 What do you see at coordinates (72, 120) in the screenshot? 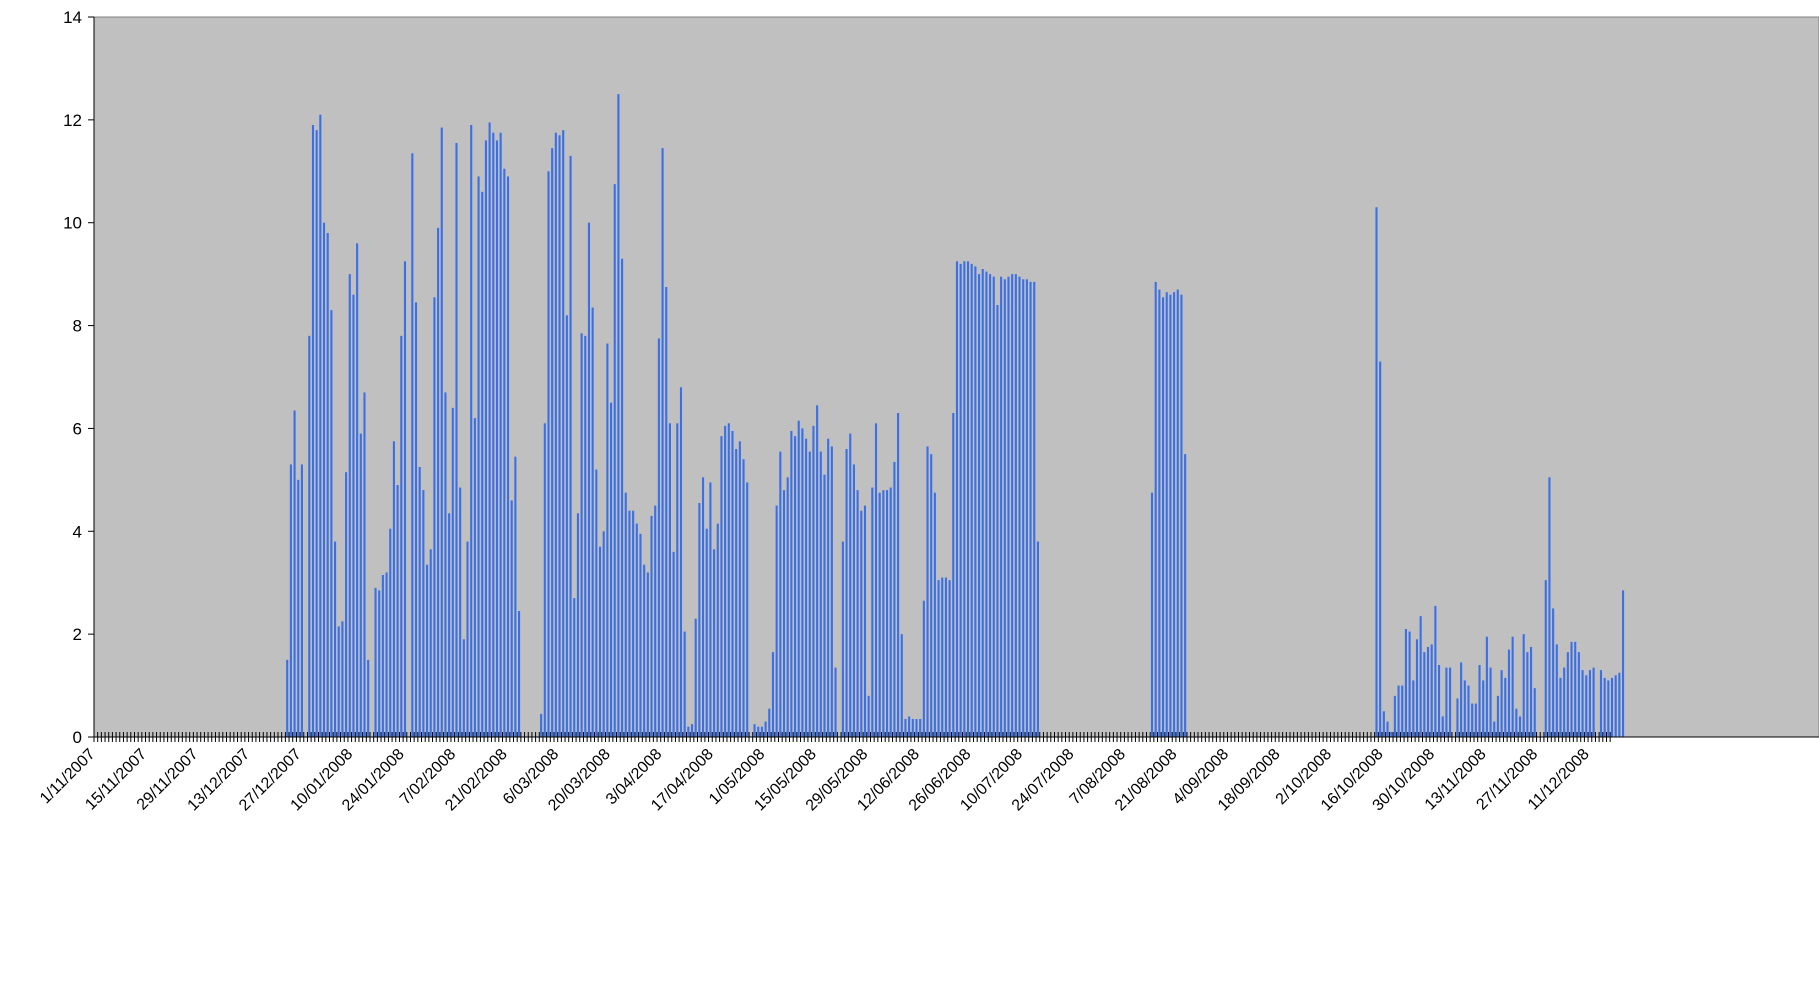
I see `y-tick-label: 12` at bounding box center [72, 120].